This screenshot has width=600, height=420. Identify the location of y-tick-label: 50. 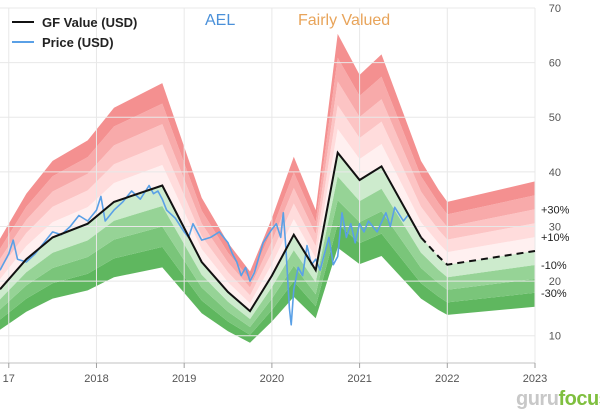
(555, 118).